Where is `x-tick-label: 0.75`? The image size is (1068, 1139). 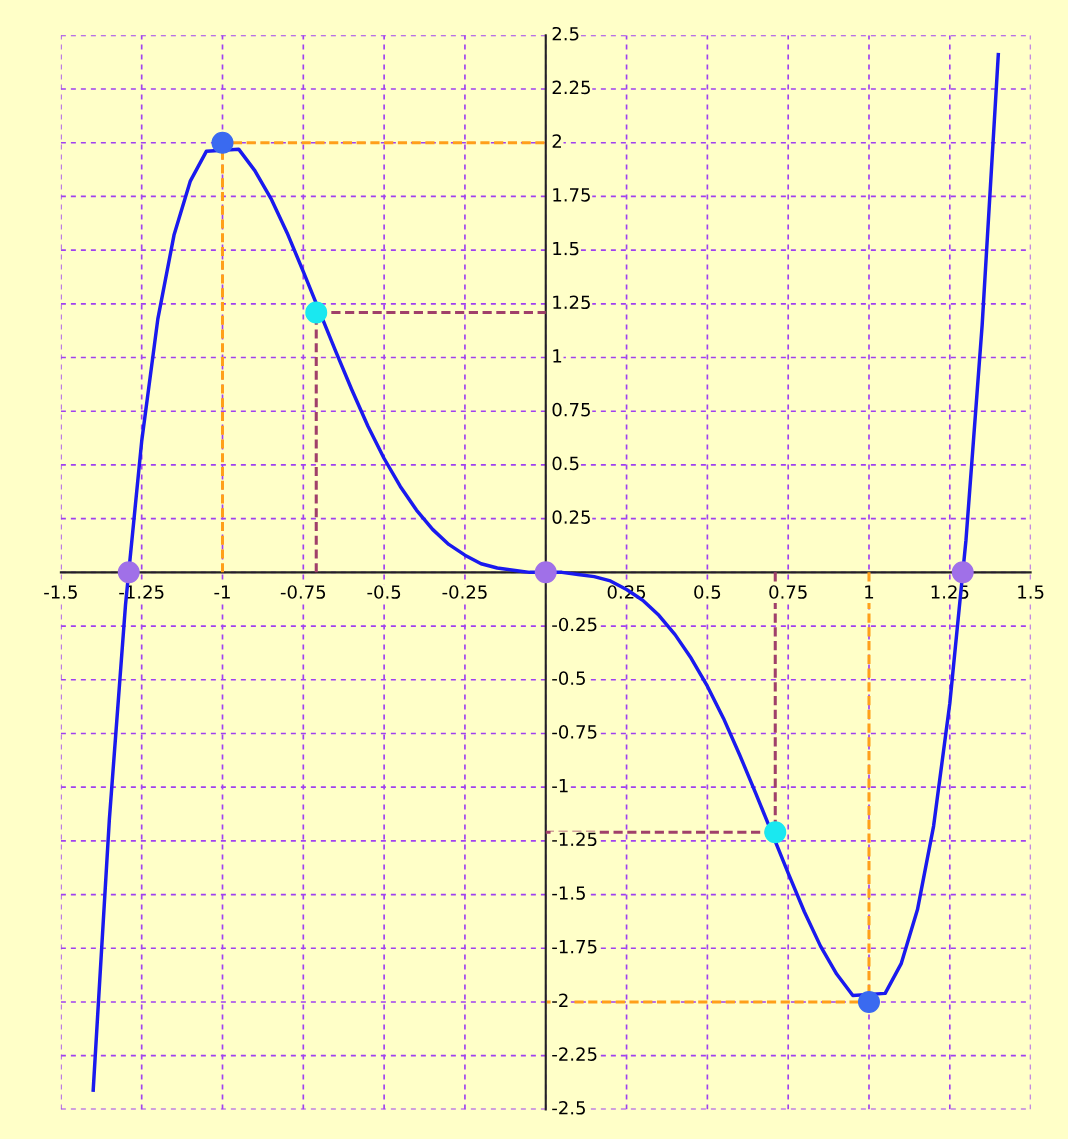 x-tick-label: 0.75 is located at coordinates (788, 592).